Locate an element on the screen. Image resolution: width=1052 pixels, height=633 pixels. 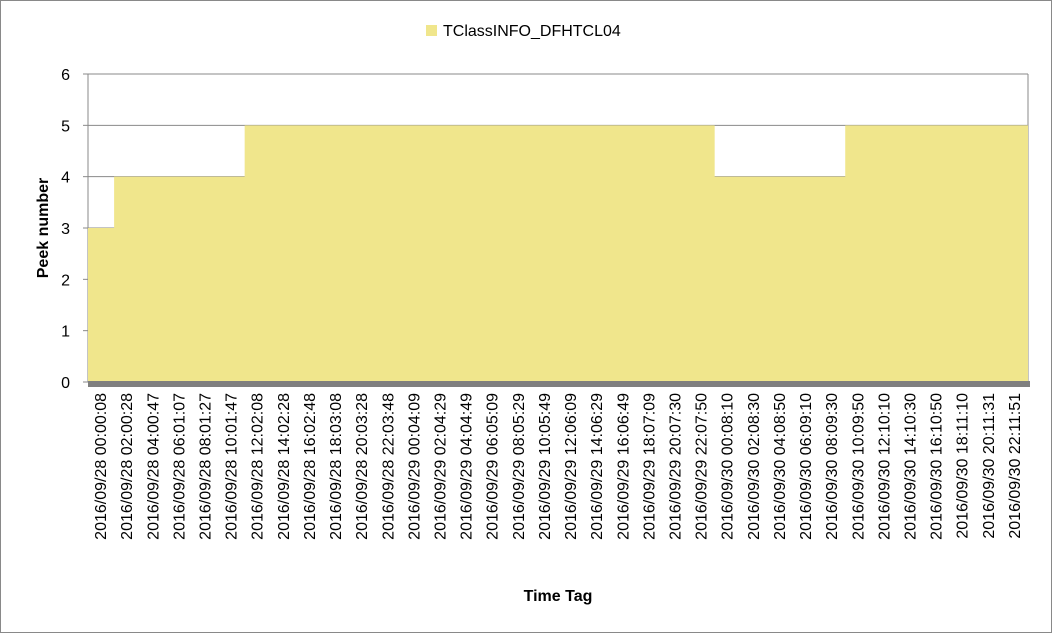
legend: TClassINFO_DFHTCL04 is located at coordinates (523, 31).